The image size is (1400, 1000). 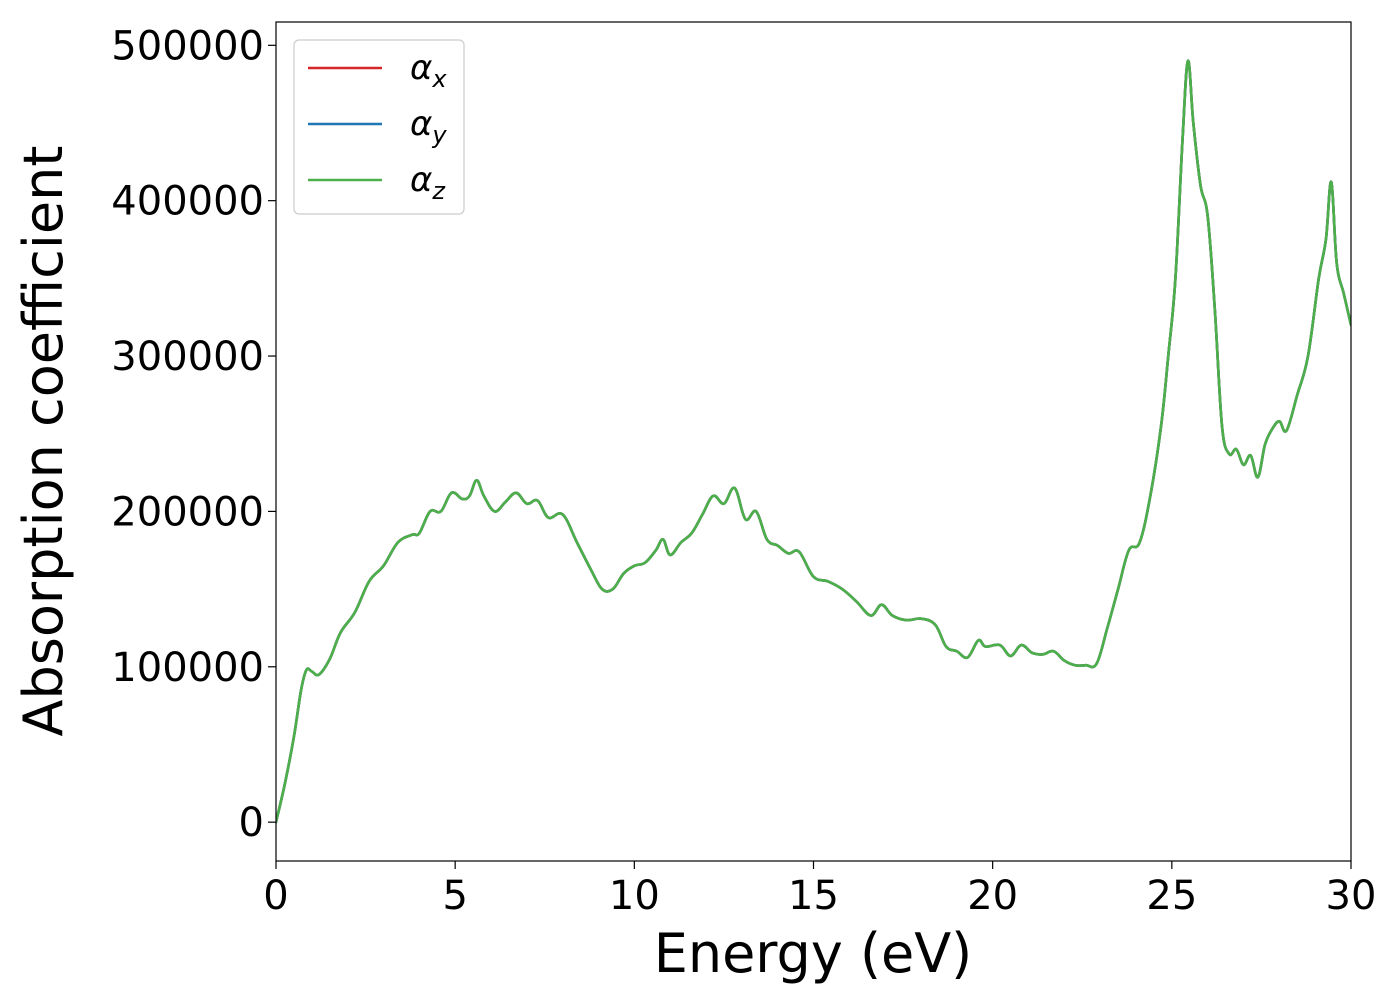 I want to click on x-tick-label: 20, so click(x=992, y=896).